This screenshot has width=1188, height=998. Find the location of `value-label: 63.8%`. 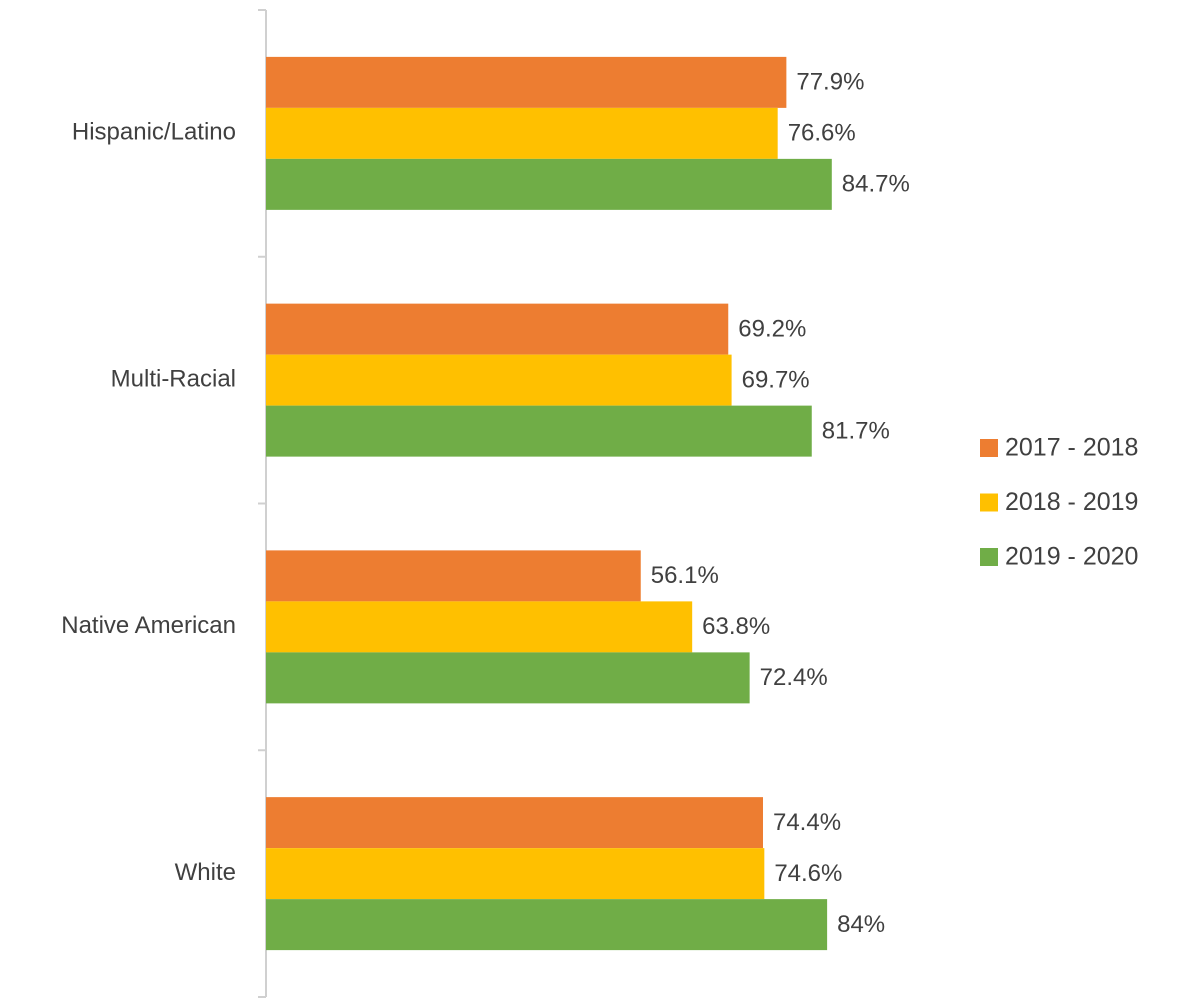

value-label: 63.8% is located at coordinates (736, 626).